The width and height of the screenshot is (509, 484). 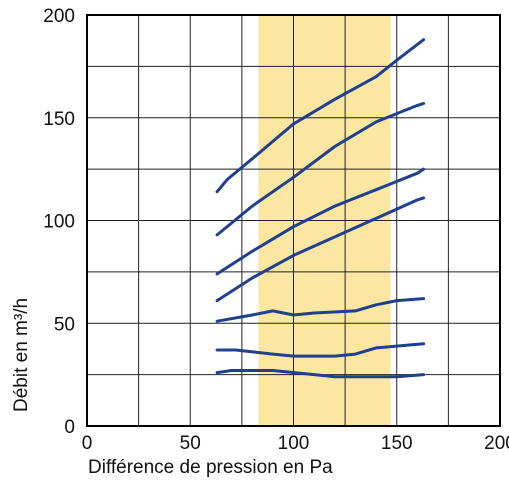 What do you see at coordinates (87, 443) in the screenshot?
I see `x-tick-label: 0` at bounding box center [87, 443].